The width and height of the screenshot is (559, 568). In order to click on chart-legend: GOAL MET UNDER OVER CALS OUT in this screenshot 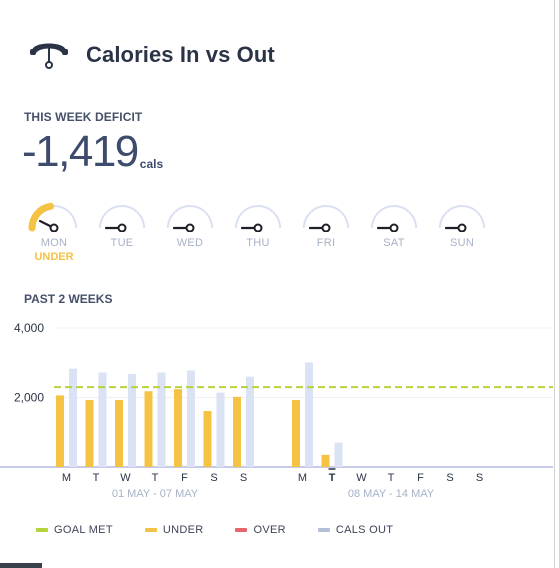, I will do `click(230, 530)`.